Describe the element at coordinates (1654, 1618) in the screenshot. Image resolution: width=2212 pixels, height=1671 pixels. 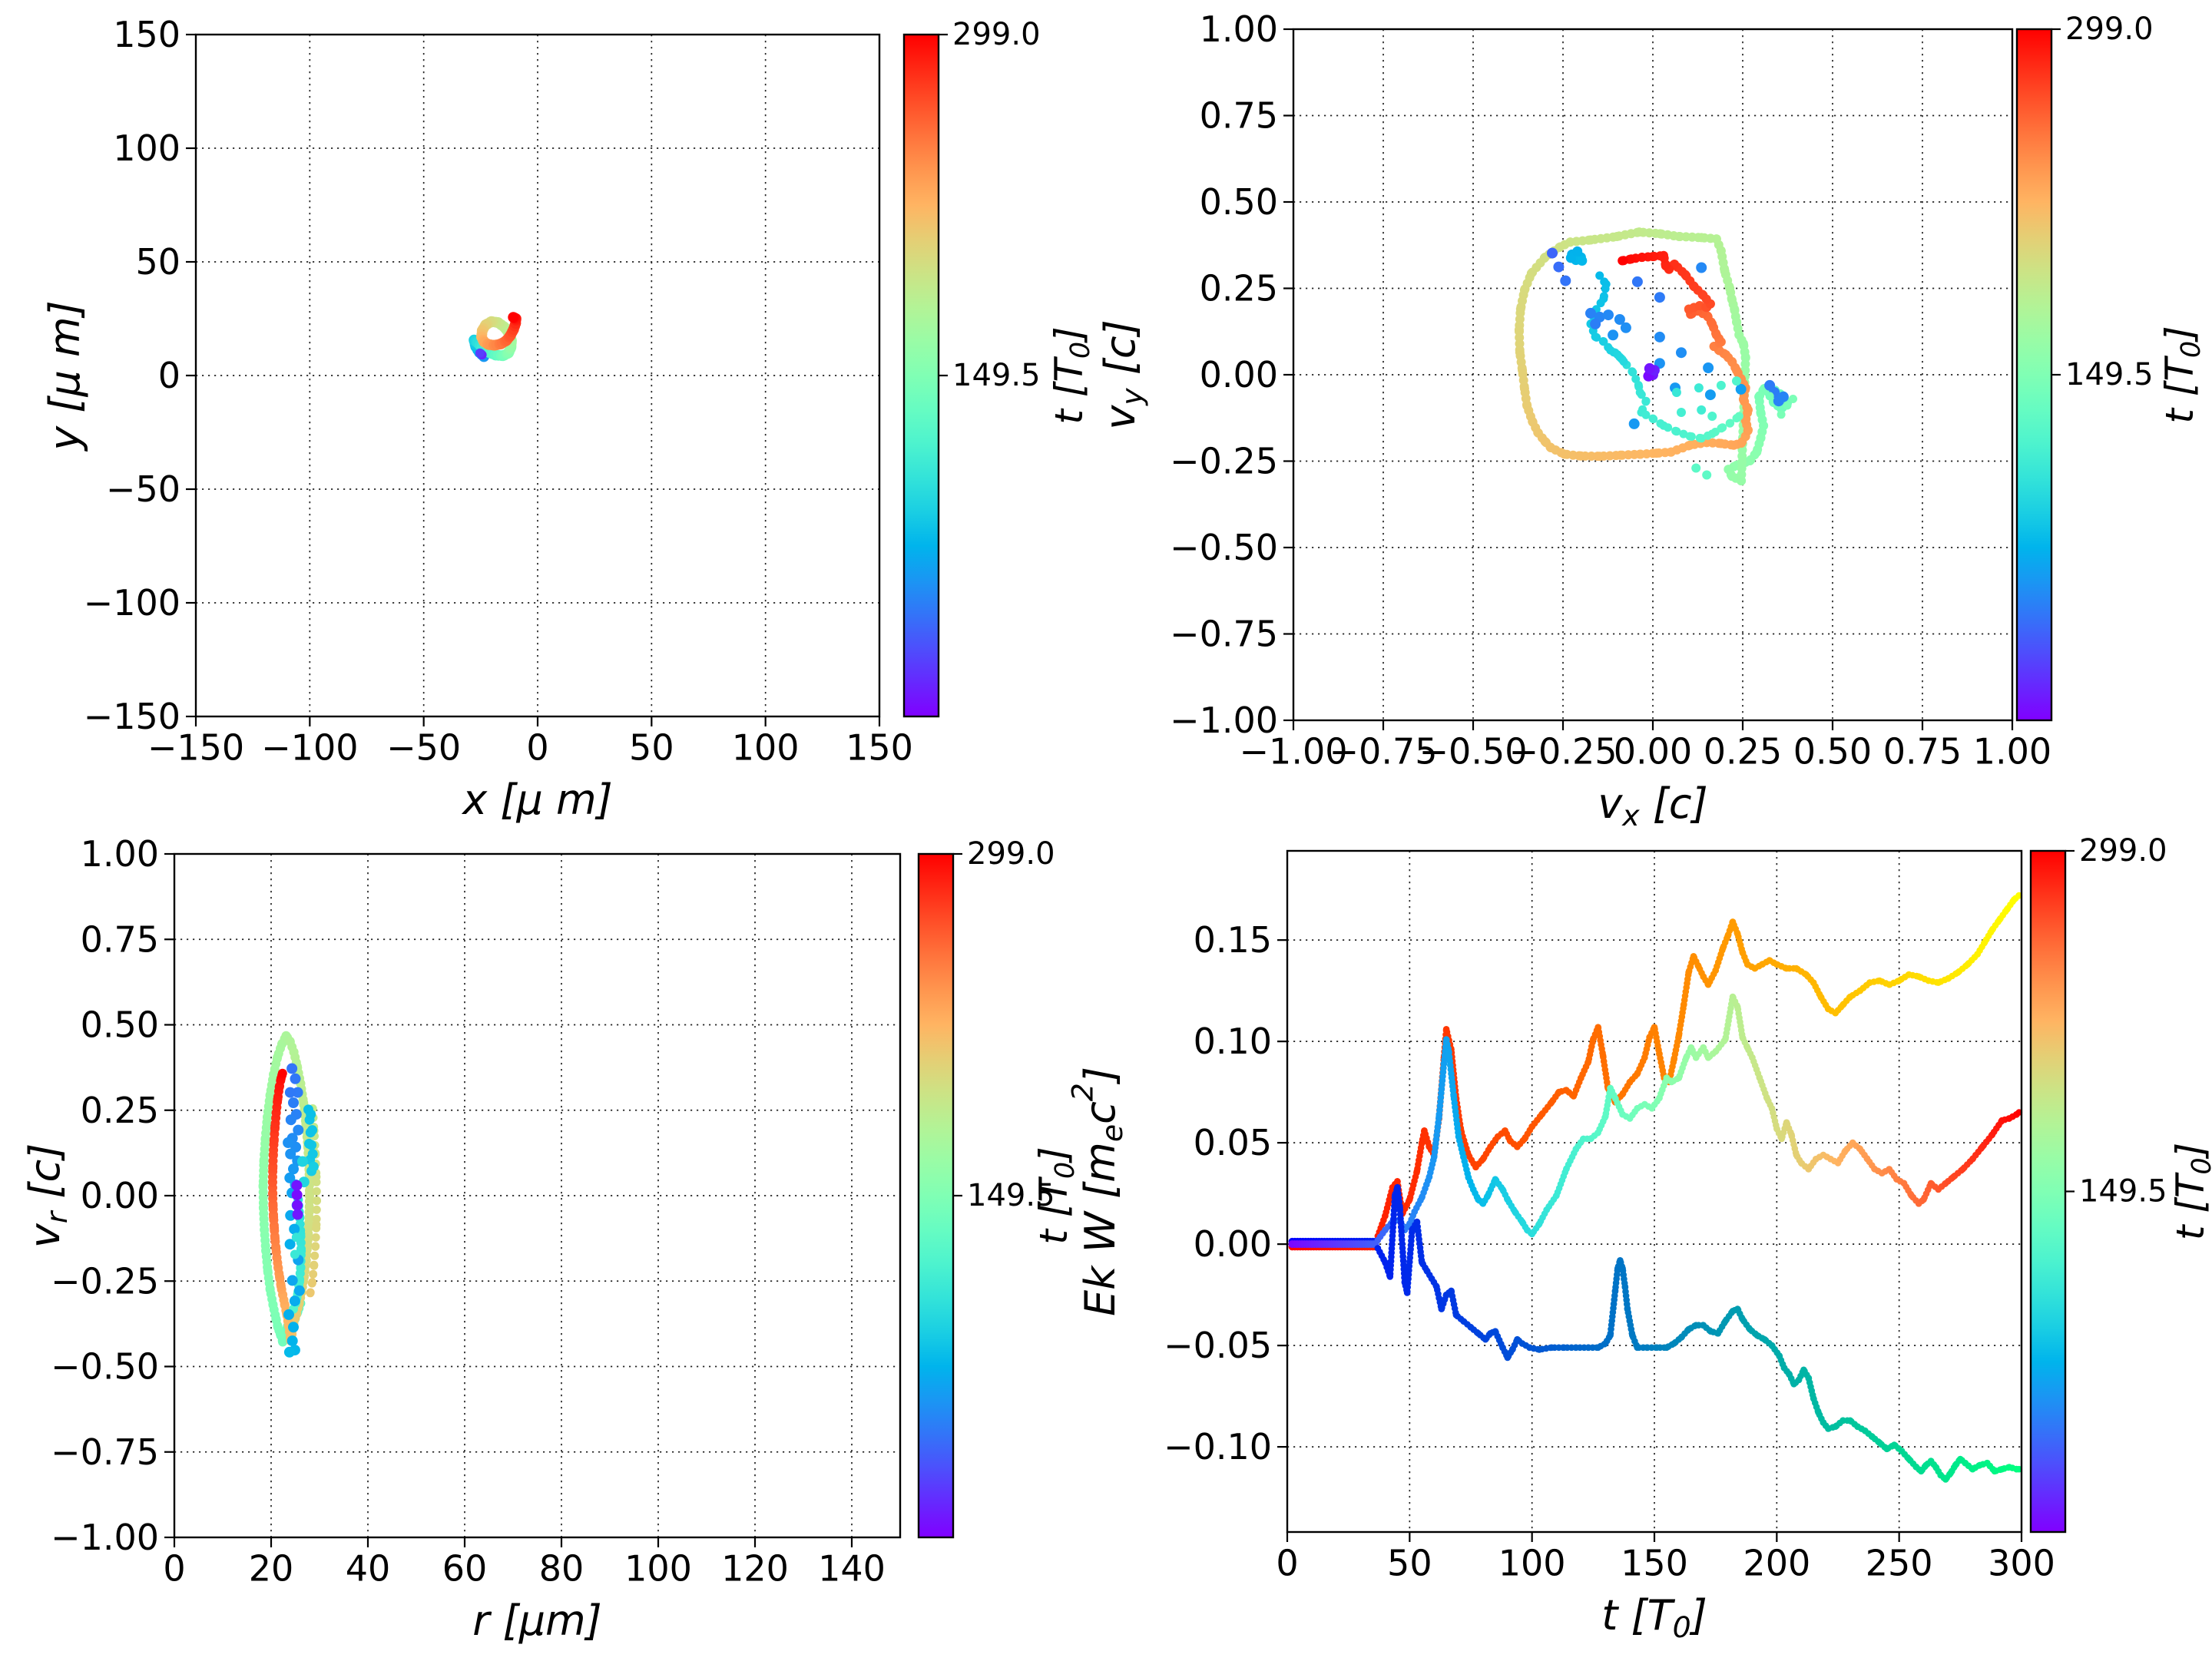
I see `x-axis-label-ekw: t [T0]` at that location.